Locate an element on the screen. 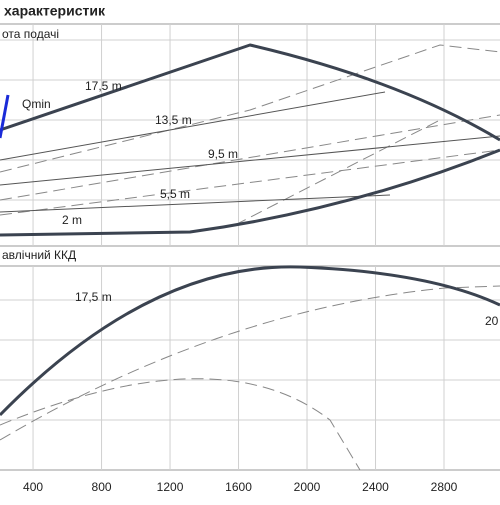  qmin-line is located at coordinates (5, 116).